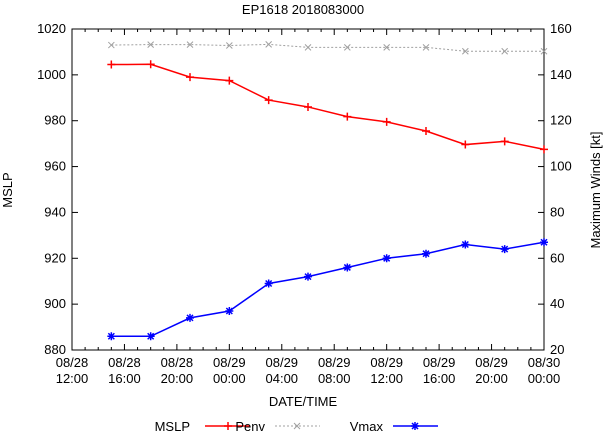 The width and height of the screenshot is (606, 432). What do you see at coordinates (595, 189) in the screenshot?
I see `y2-axis-label: Maximum Winds [kt]` at bounding box center [595, 189].